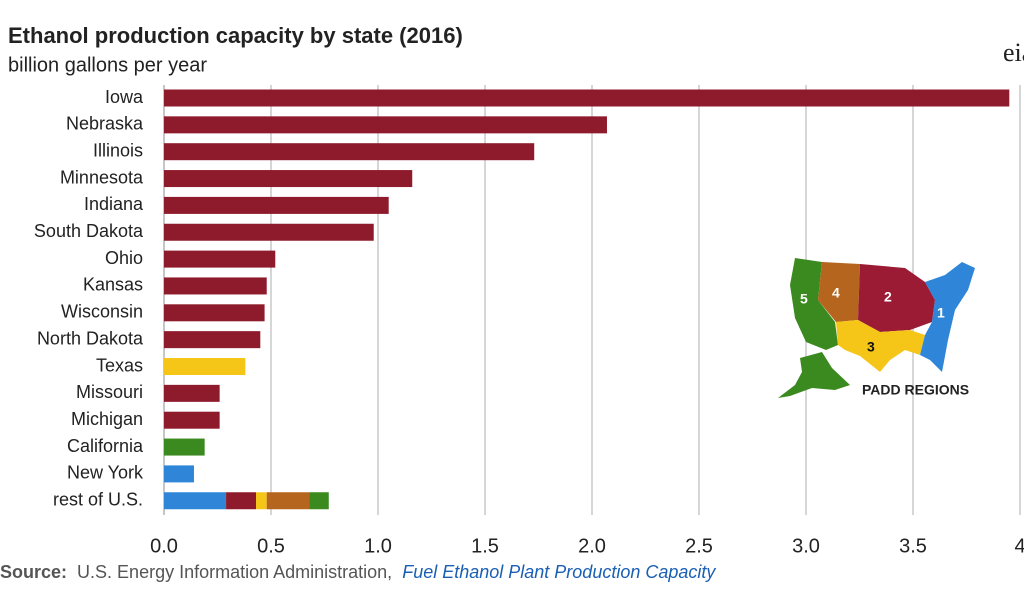 This screenshot has height=600, width=1024. What do you see at coordinates (114, 204) in the screenshot?
I see `y-tick-label: Indiana` at bounding box center [114, 204].